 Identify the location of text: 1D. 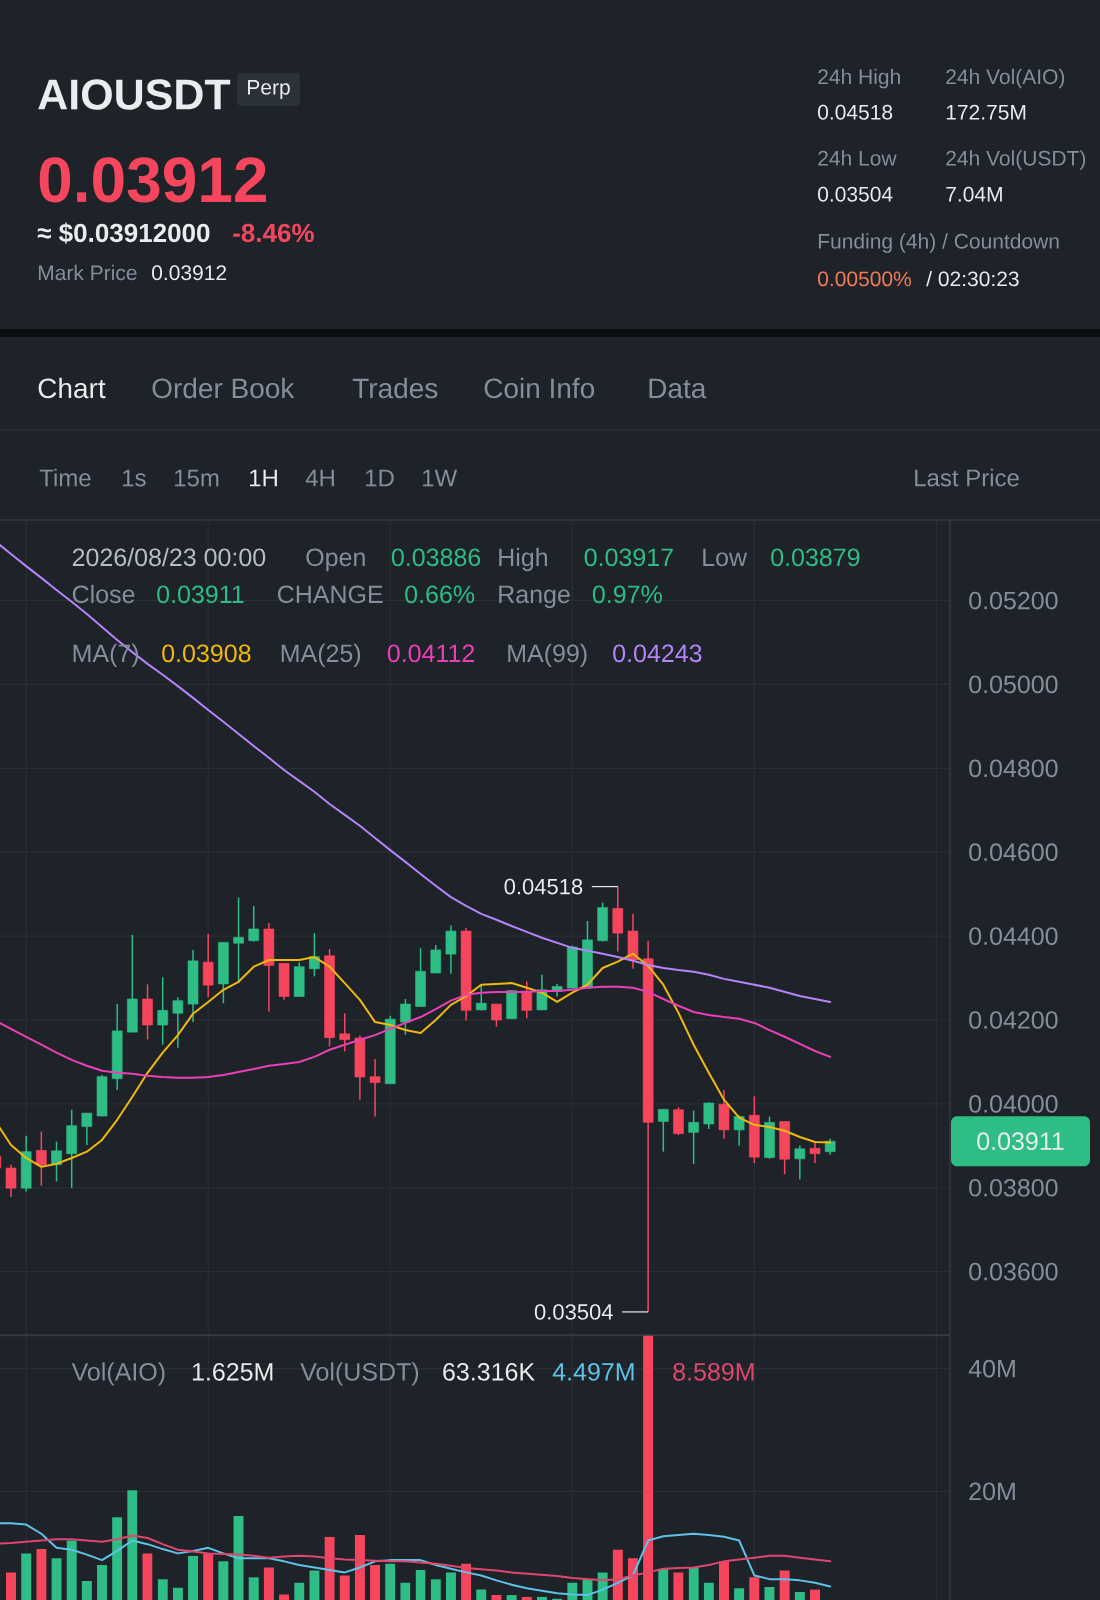
(380, 478).